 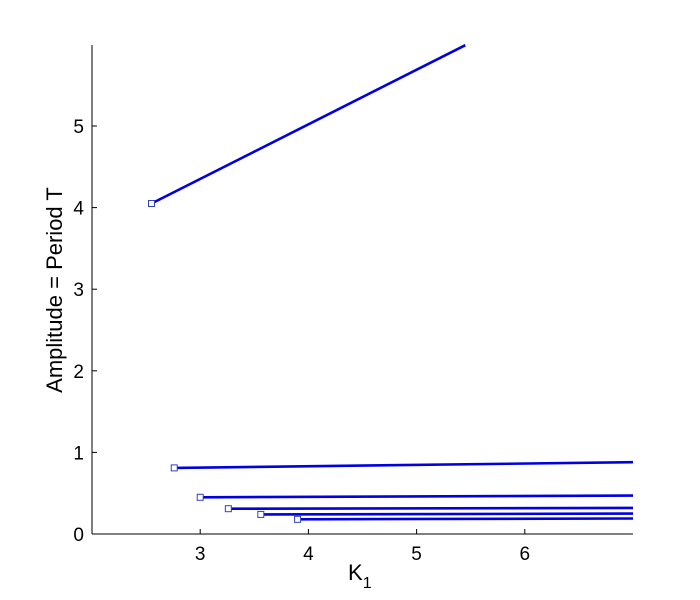 What do you see at coordinates (85, 331) in the screenshot?
I see `y-ticks: 0 1 2 3 4 5` at bounding box center [85, 331].